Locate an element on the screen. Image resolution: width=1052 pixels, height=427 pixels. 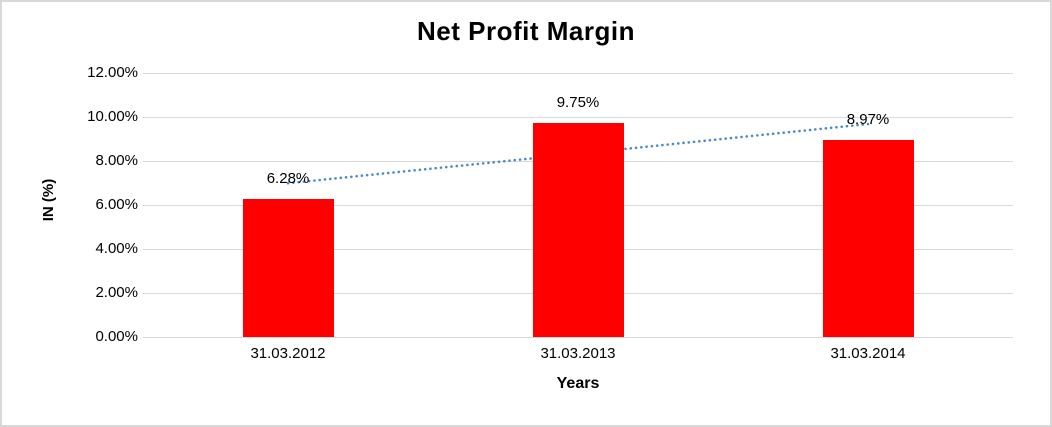
y-tick-label: 0.00% is located at coordinates (116, 336).